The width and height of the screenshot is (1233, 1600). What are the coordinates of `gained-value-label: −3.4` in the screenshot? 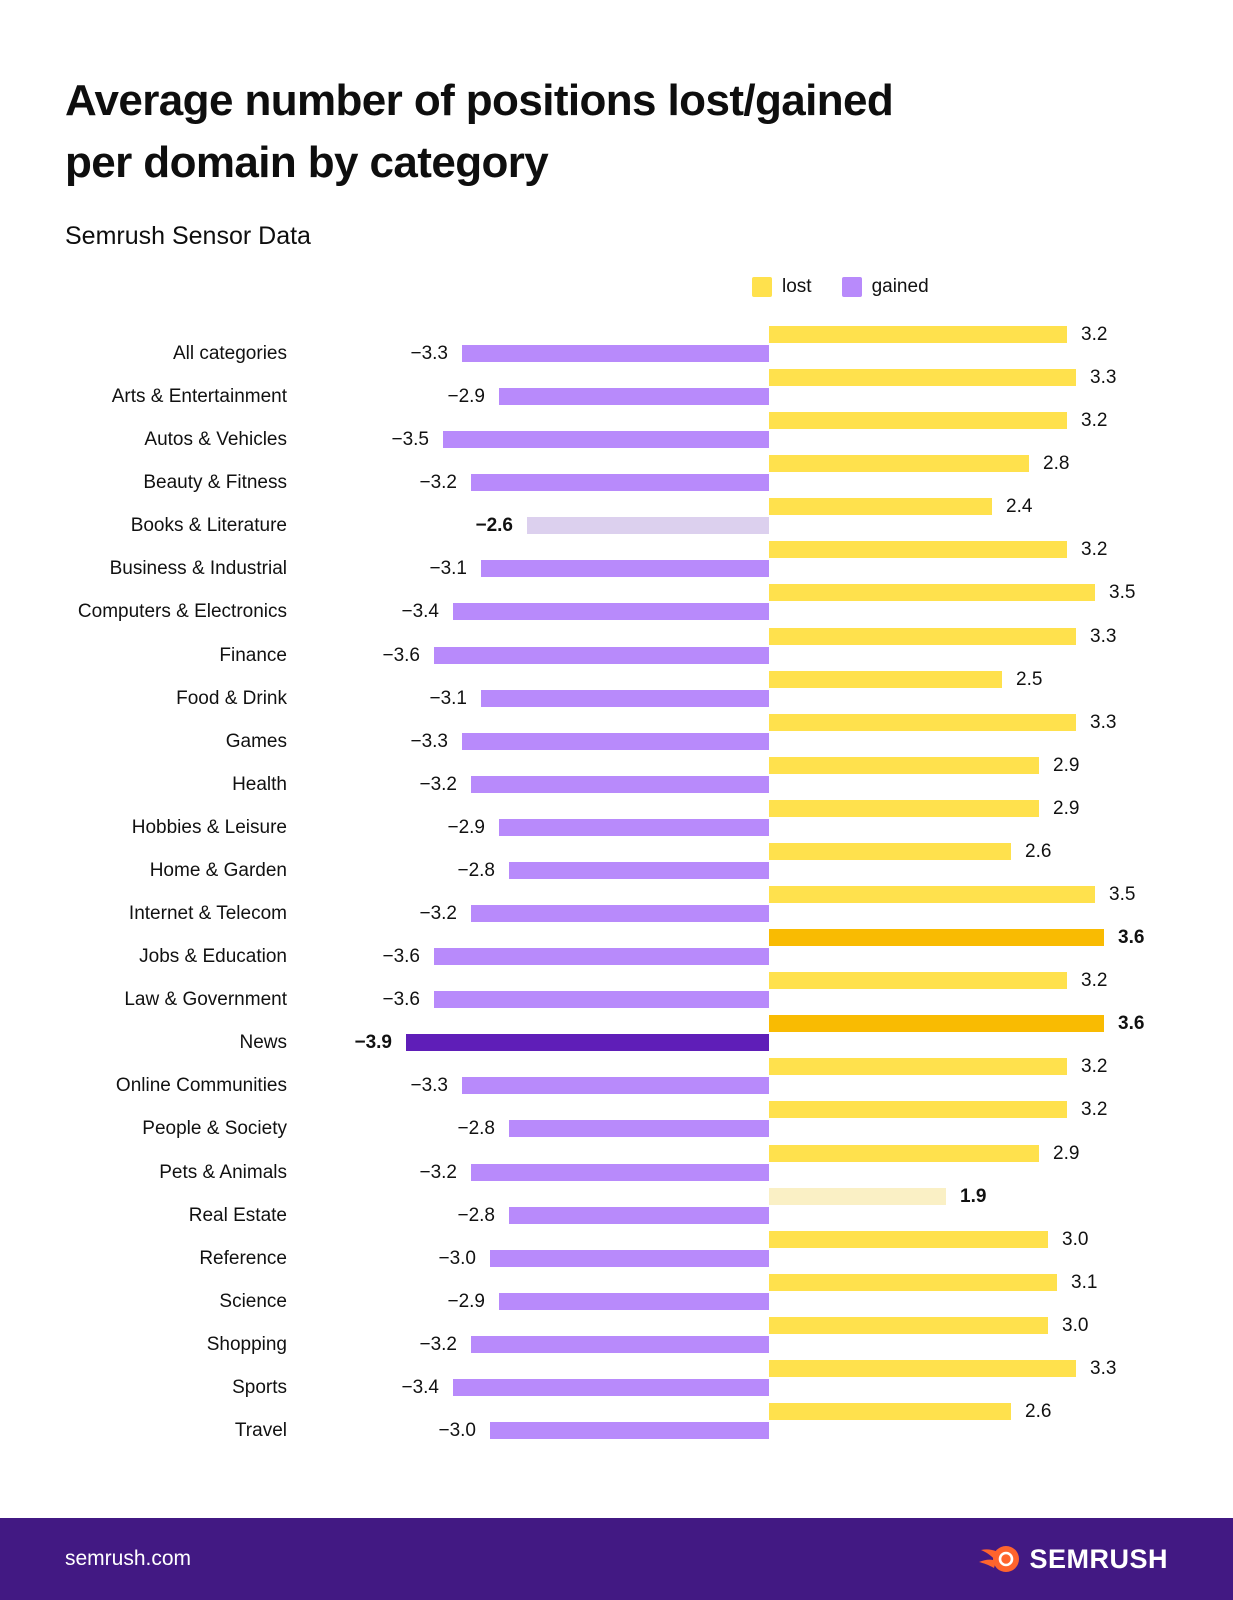 It's located at (420, 1387).